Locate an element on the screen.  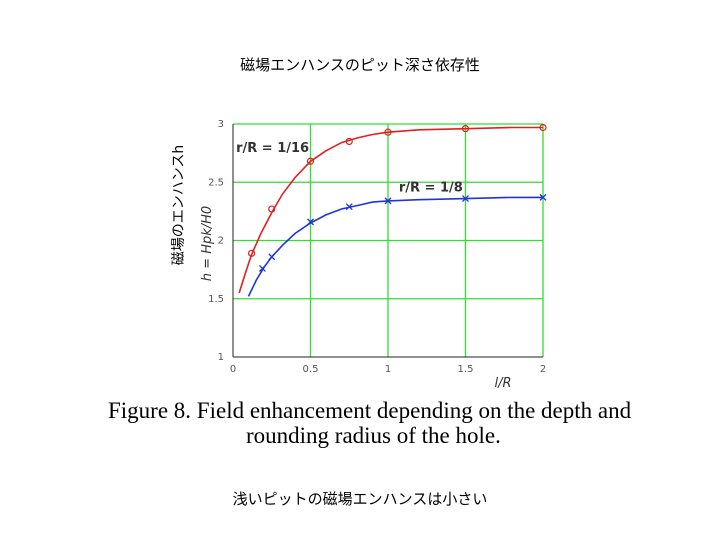
side-axis-label: 磁場のエンハンスh is located at coordinates (178, 205).